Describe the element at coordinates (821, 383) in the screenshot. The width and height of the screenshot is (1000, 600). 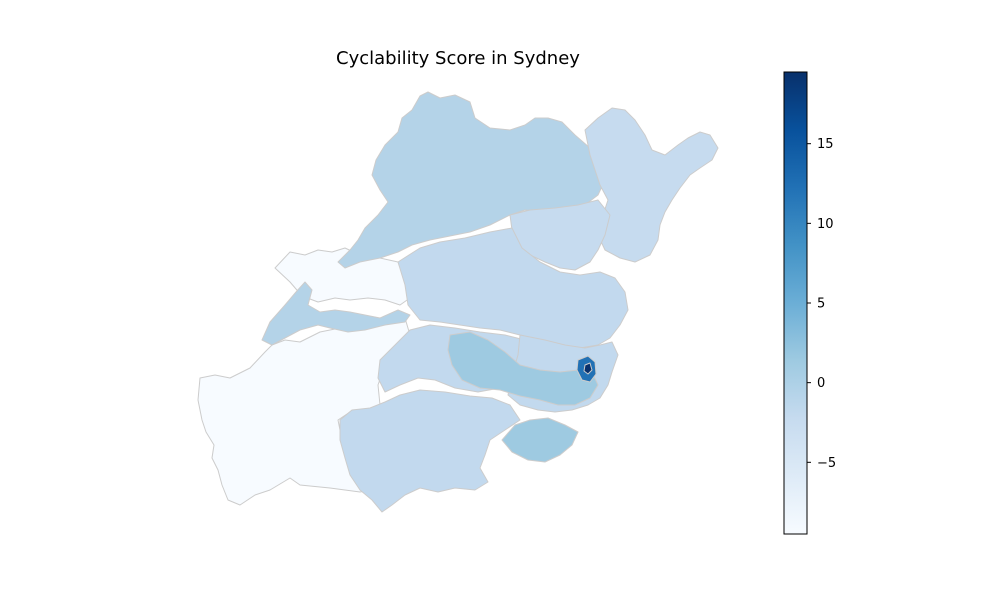
I see `colorbar-tick-label: 0` at that location.